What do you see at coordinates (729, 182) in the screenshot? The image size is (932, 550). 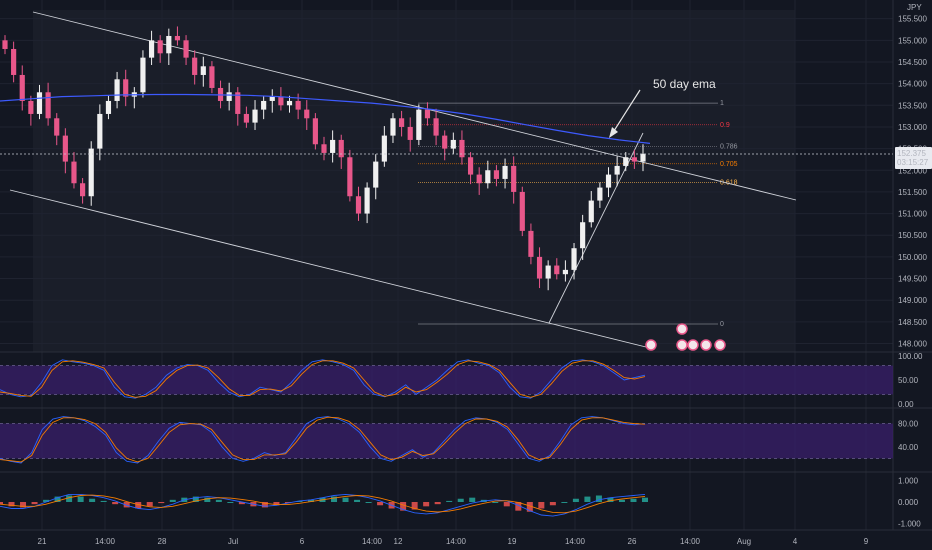 I see `fib-level-label: 0.618` at bounding box center [729, 182].